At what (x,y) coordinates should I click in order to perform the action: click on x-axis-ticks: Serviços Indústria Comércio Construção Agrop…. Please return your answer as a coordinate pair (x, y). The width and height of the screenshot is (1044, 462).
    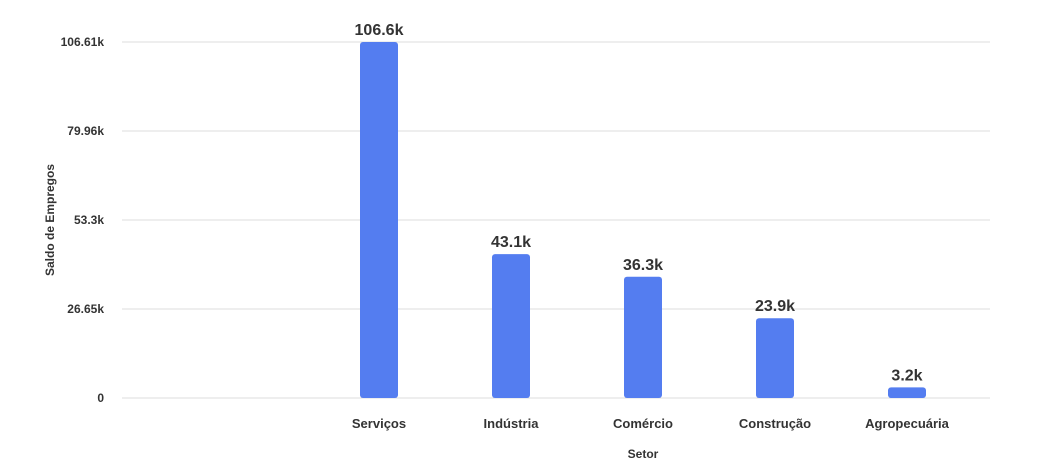
    Looking at the image, I should click on (651, 423).